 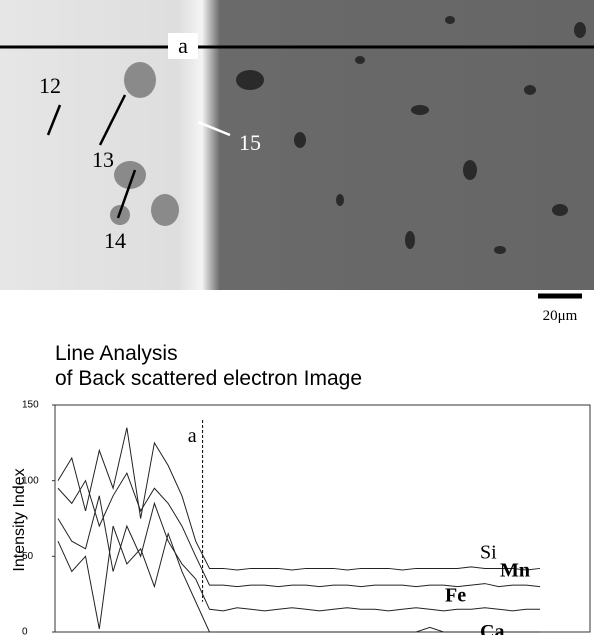 I want to click on series-label: Mn, so click(x=515, y=571).